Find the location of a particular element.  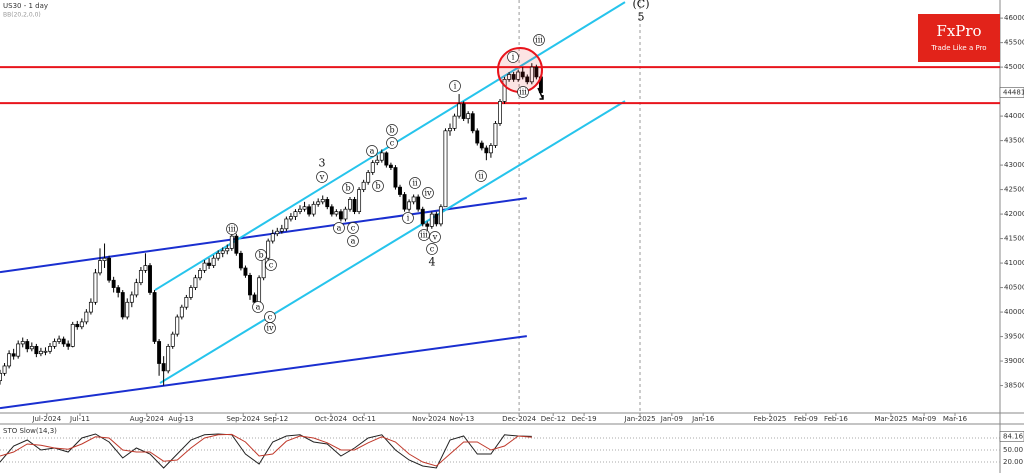

x-tick-label: Jan-16 is located at coordinates (703, 419).